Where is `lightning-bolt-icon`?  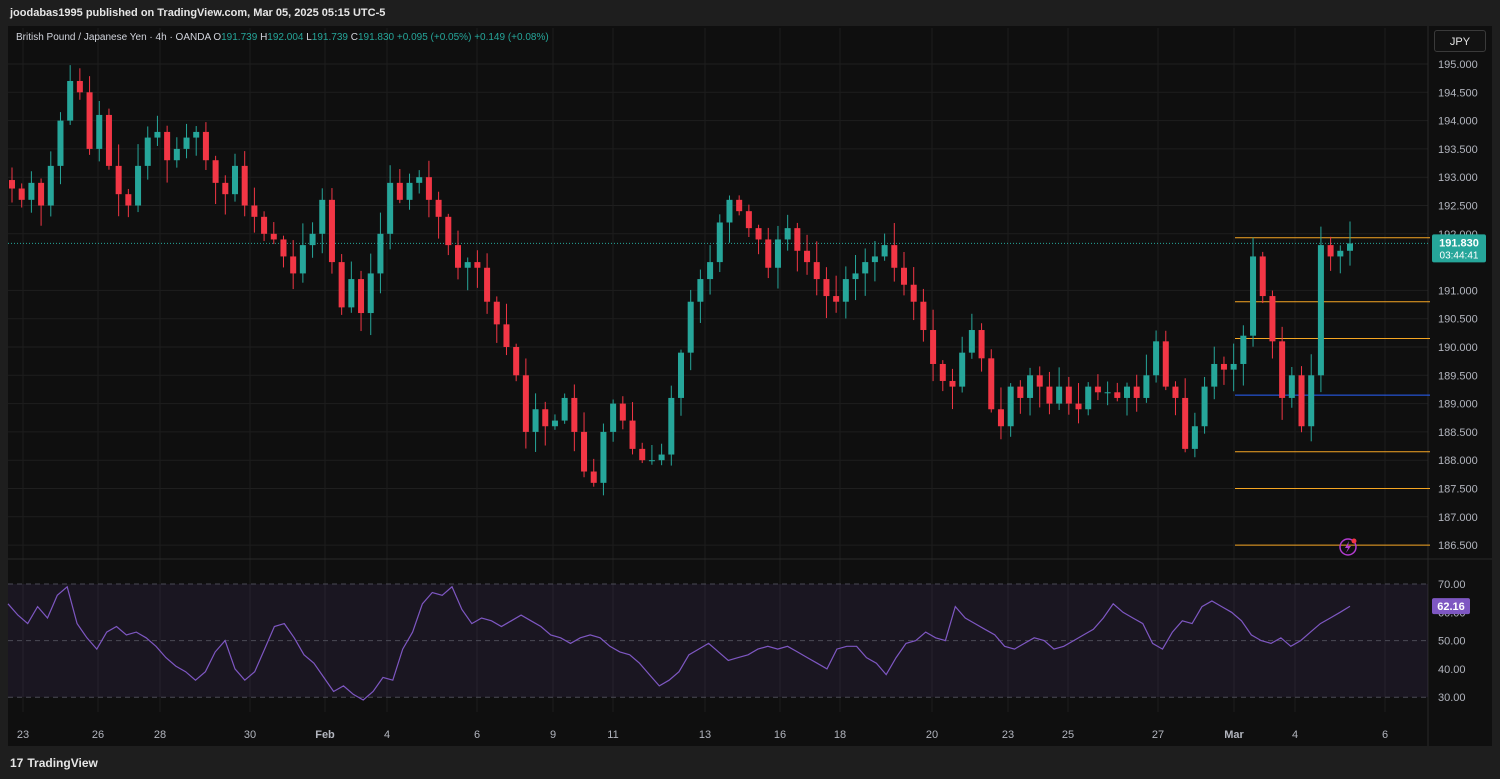 lightning-bolt-icon is located at coordinates (1348, 547).